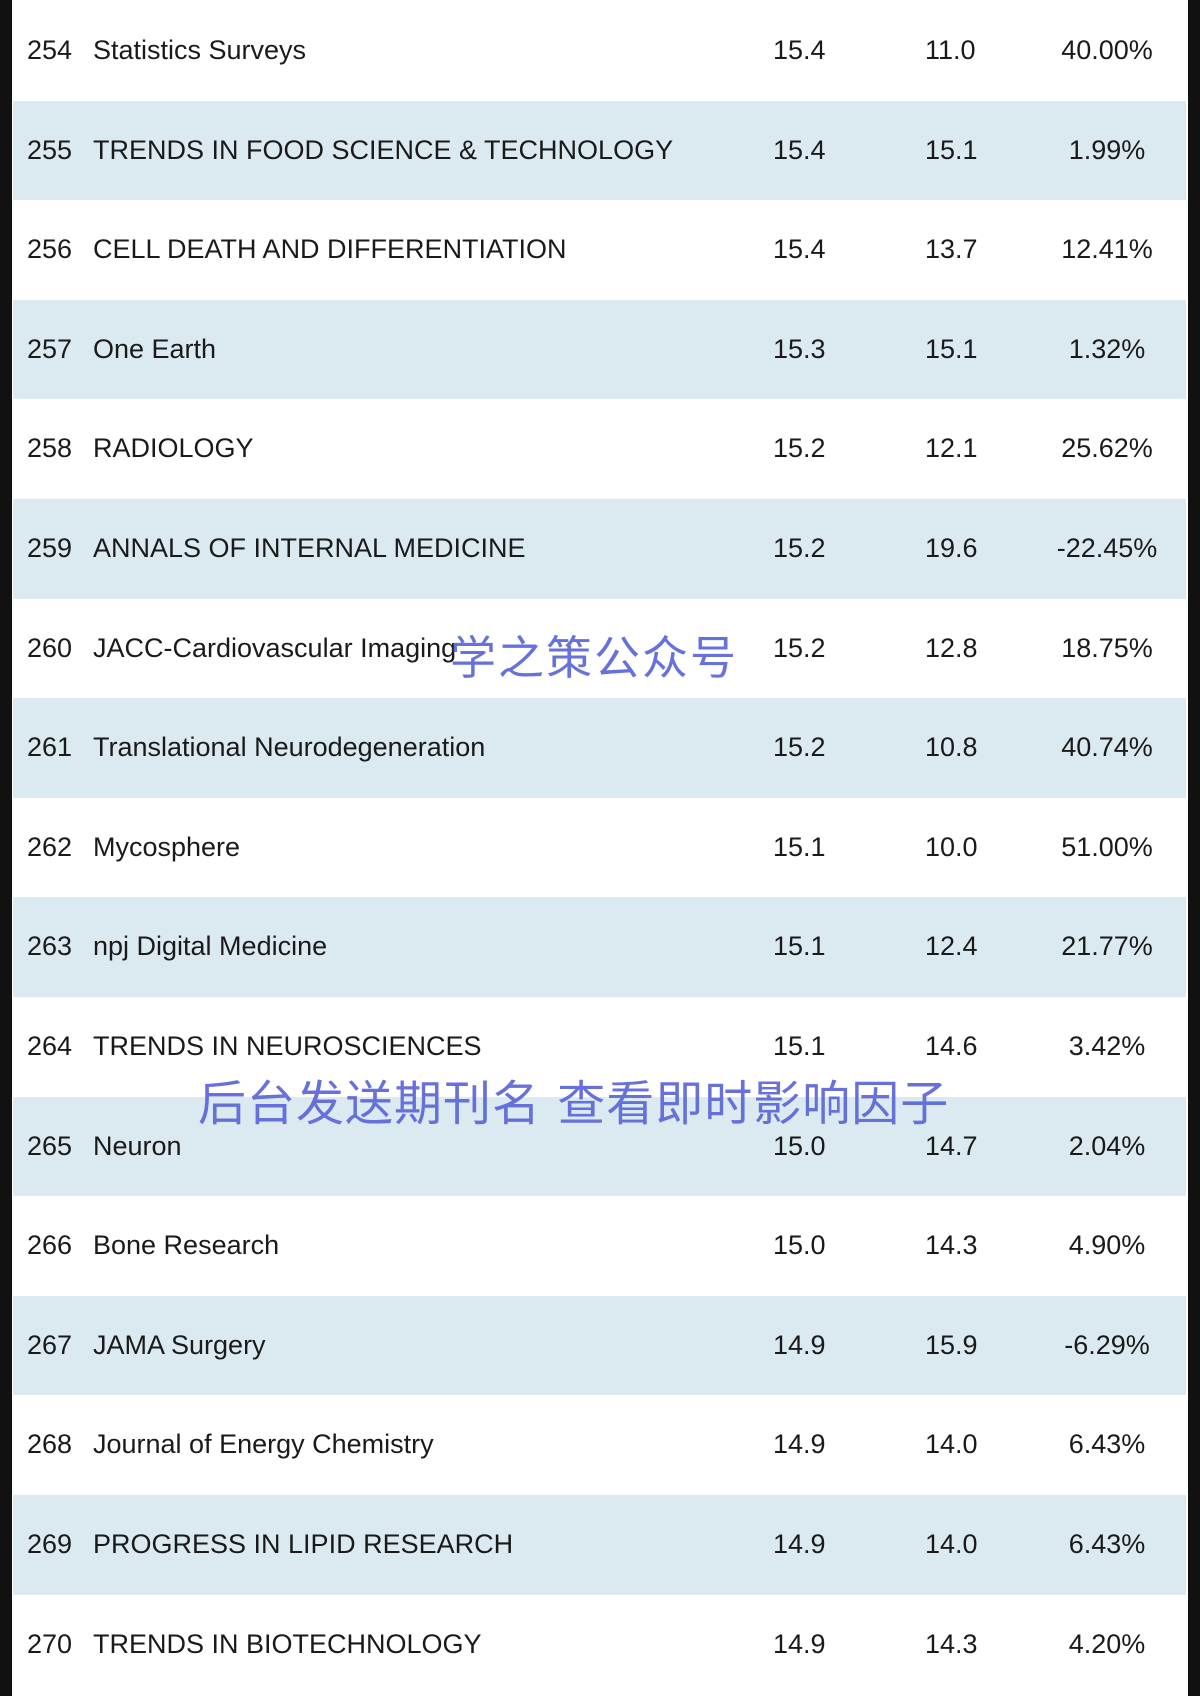  Describe the element at coordinates (173, 448) in the screenshot. I see `journal-name-cell: RADIOLOGY` at that location.